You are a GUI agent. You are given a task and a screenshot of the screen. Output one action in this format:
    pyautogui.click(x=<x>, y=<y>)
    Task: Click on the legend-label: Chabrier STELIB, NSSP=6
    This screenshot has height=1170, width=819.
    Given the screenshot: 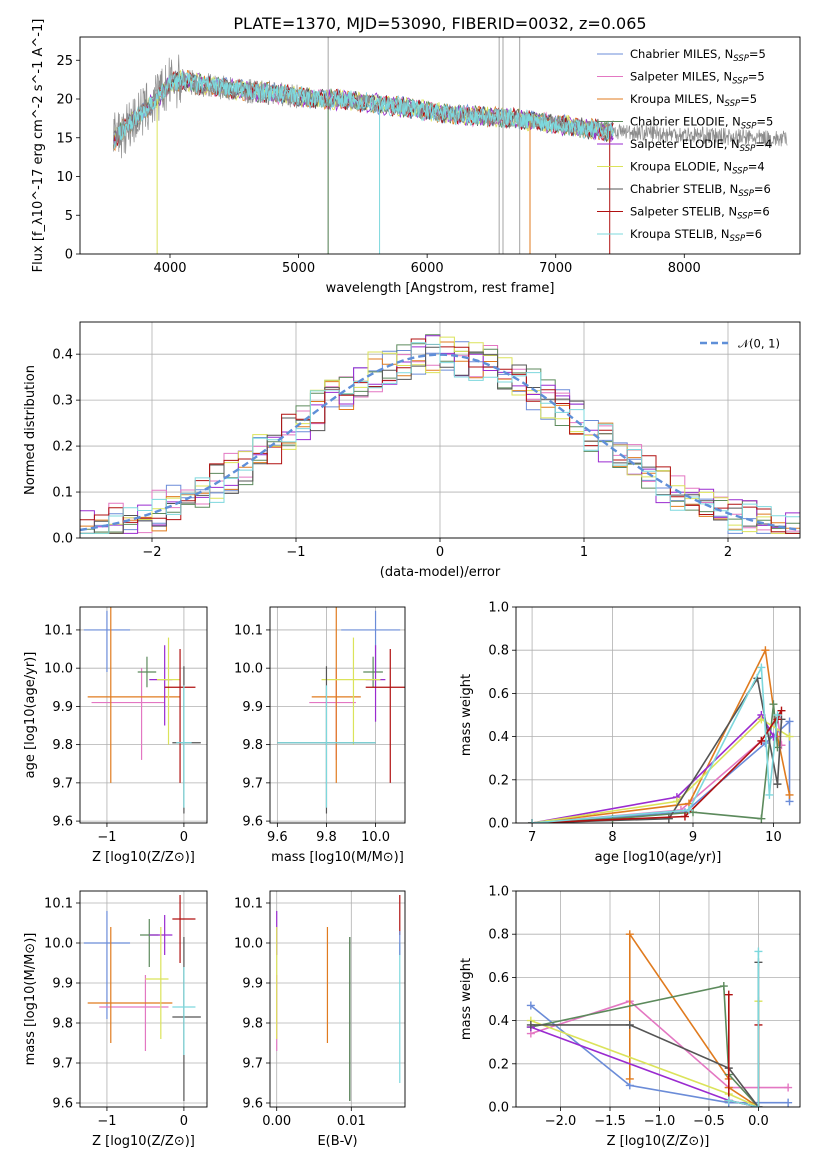 What is the action you would take?
    pyautogui.click(x=700, y=190)
    